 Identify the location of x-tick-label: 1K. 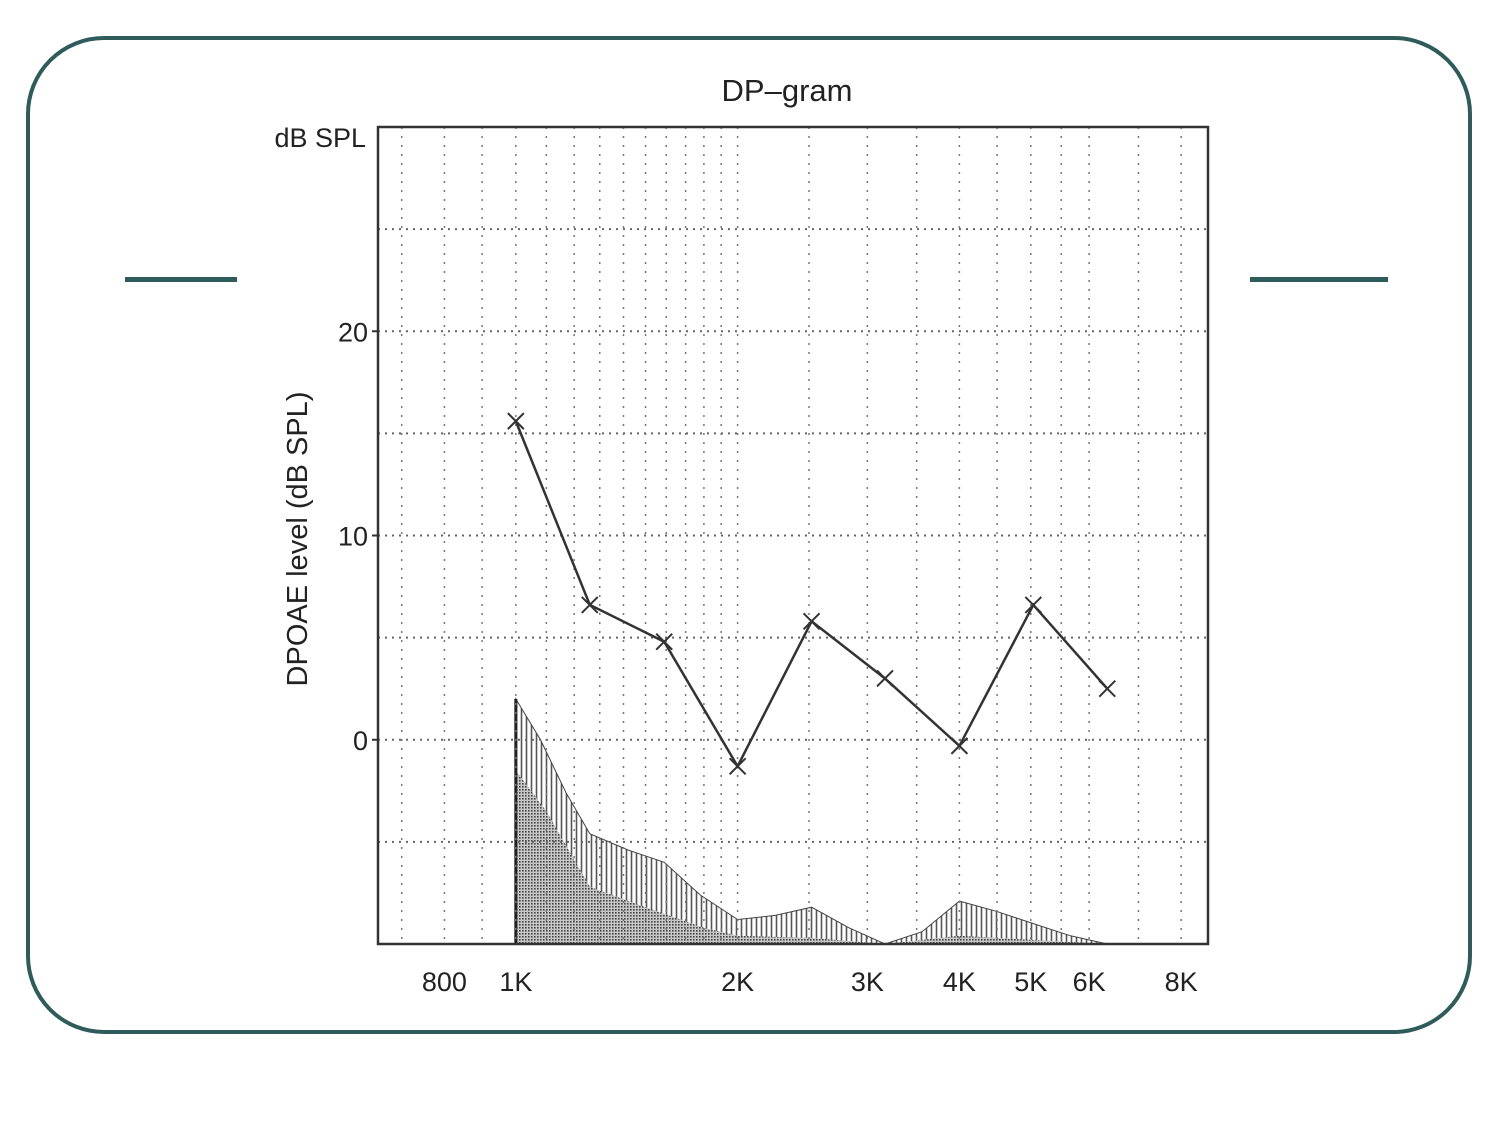
(515, 982).